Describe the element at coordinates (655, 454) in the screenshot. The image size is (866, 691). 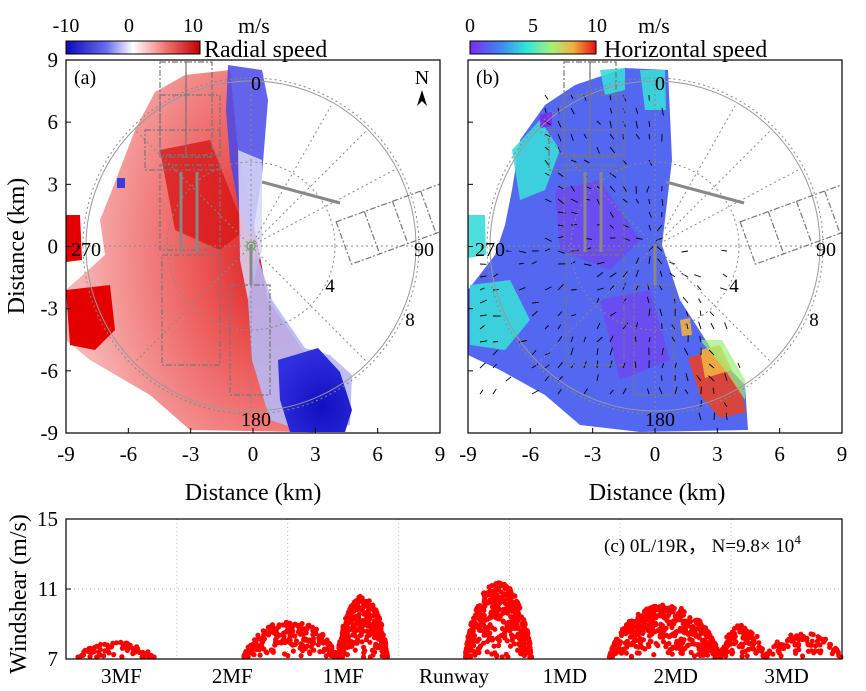
I see `x-tick-label: 0` at that location.